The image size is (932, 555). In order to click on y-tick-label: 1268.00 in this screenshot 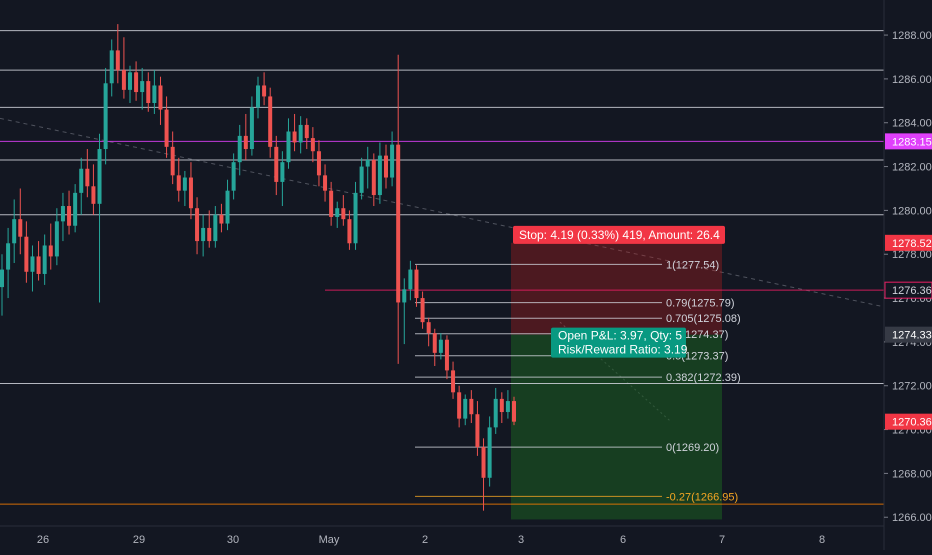, I will do `click(912, 474)`.